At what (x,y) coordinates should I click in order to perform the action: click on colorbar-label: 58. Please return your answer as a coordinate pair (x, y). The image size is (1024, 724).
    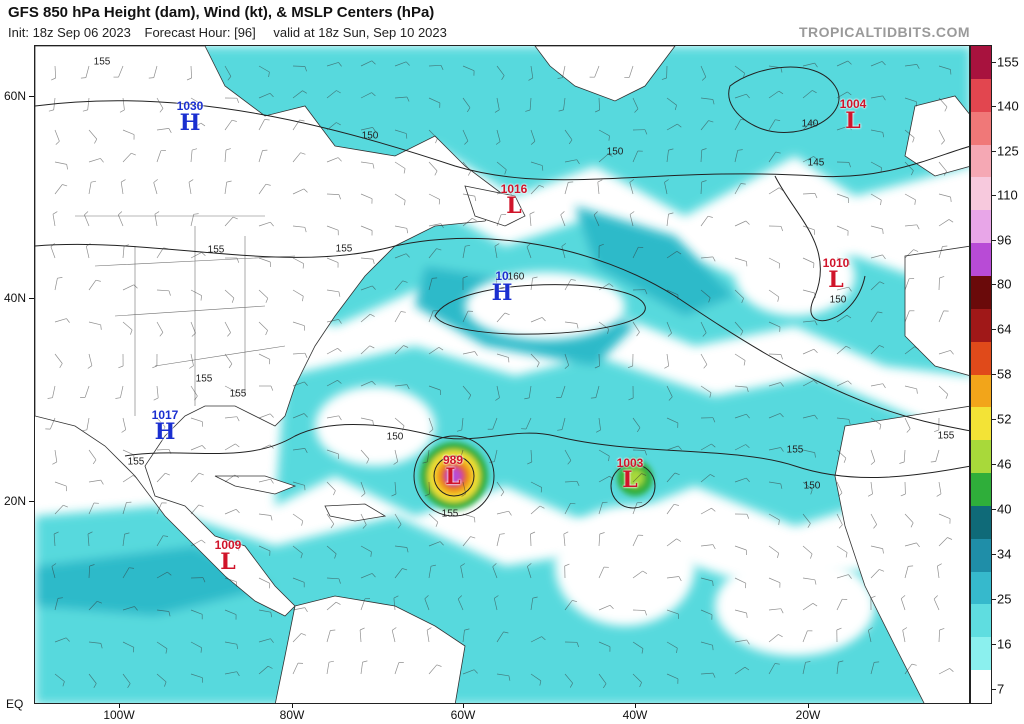
    Looking at the image, I should click on (1004, 374).